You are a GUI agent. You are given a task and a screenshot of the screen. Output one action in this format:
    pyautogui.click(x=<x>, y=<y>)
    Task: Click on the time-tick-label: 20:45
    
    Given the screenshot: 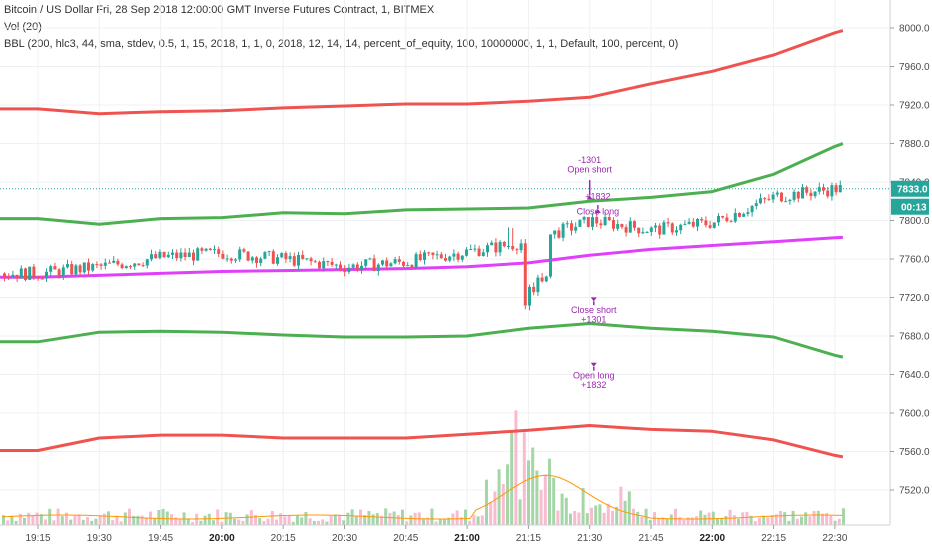 What is the action you would take?
    pyautogui.click(x=405, y=538)
    